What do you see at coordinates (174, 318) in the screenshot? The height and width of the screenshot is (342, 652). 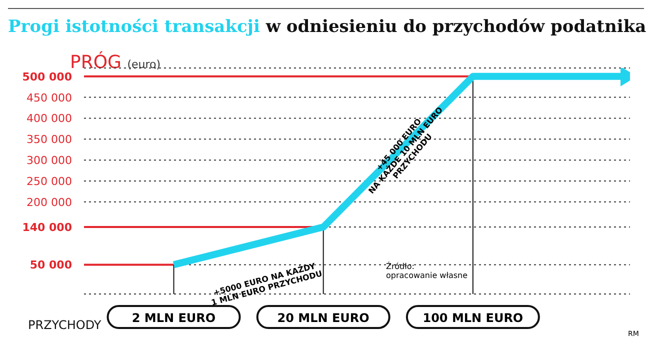 I see `x-tick-label: 2 MLN EURO` at bounding box center [174, 318].